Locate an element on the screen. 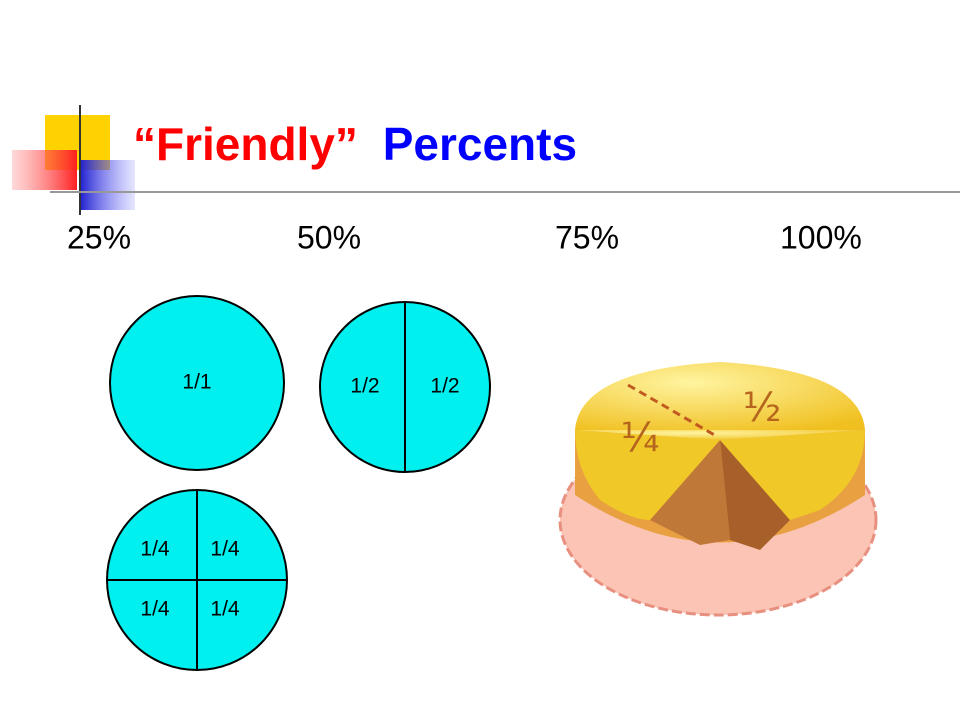 This screenshot has height=720, width=960. cake-label: ¼ is located at coordinates (640, 438).